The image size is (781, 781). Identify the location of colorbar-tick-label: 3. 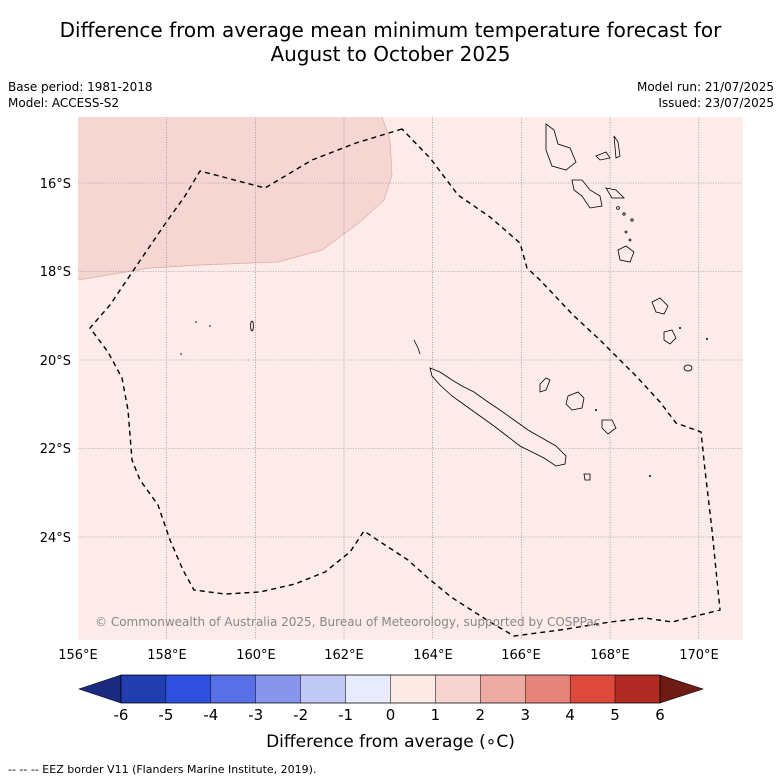
(525, 715).